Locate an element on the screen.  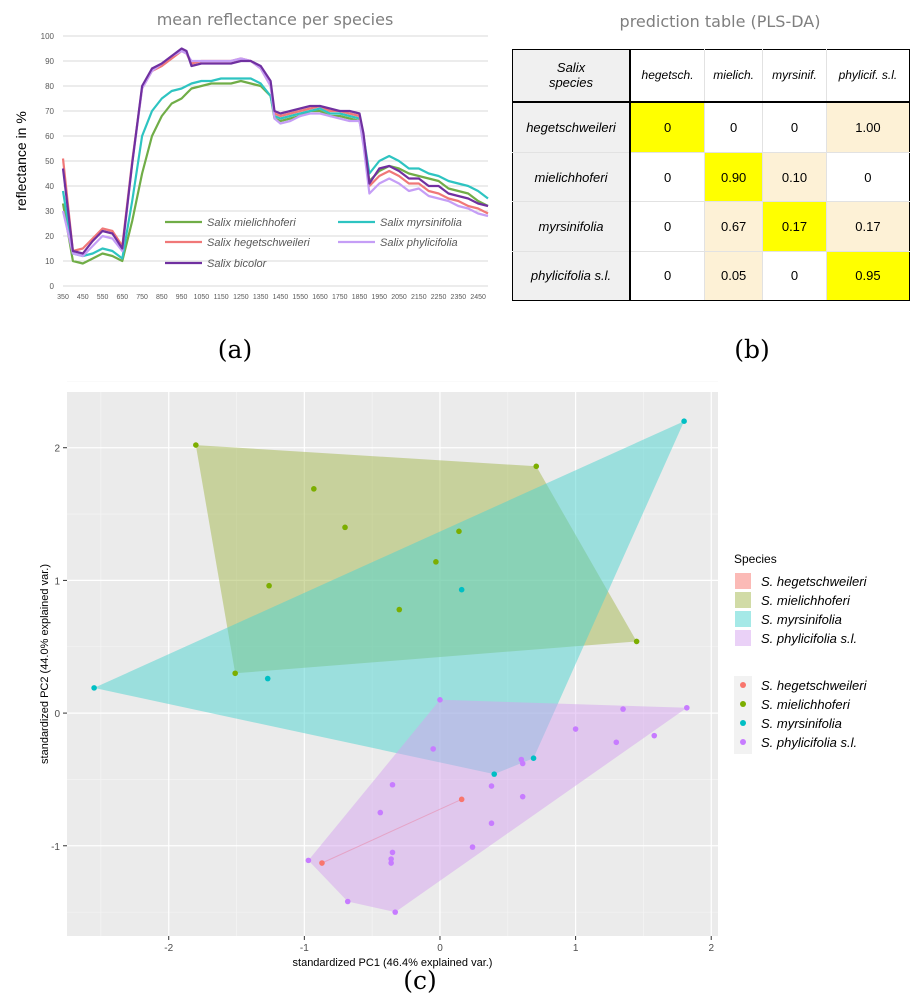
y-axis-label: reflectance in % is located at coordinates (21, 161).